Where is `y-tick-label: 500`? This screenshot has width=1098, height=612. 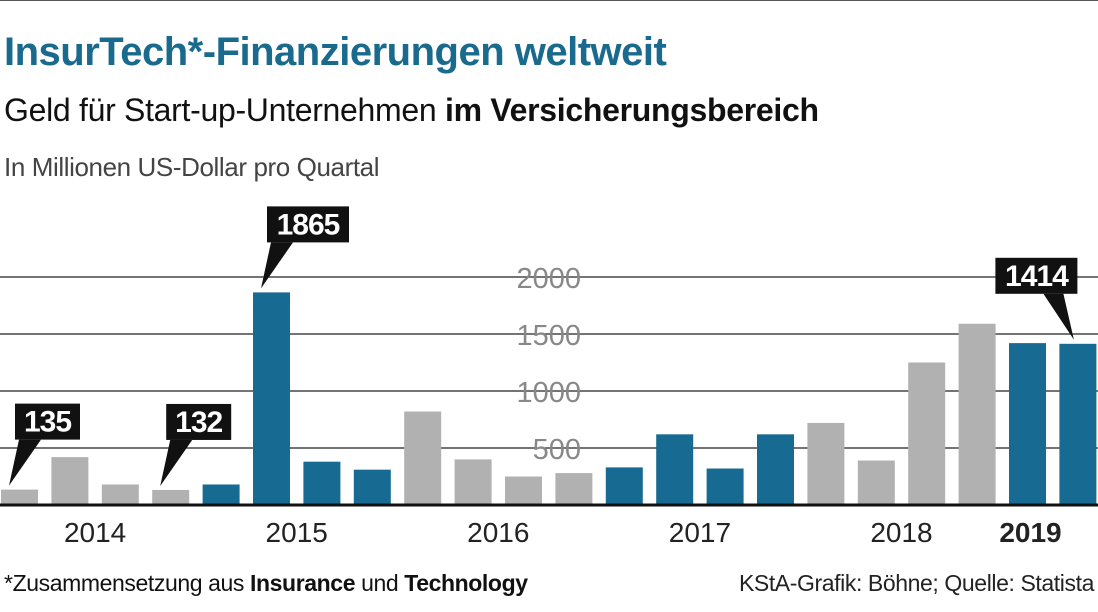 y-tick-label: 500 is located at coordinates (557, 450).